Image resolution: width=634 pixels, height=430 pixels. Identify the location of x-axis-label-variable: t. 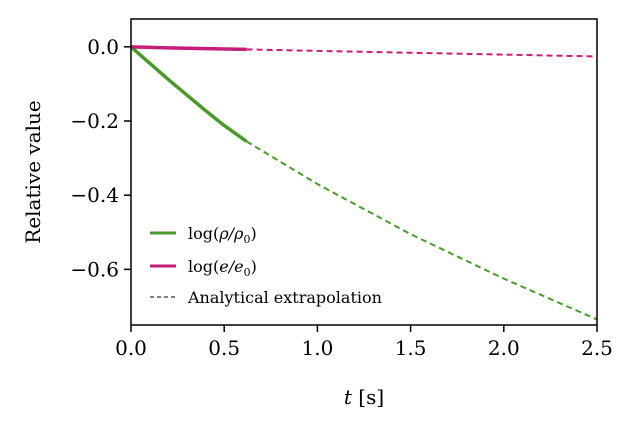
(348, 397).